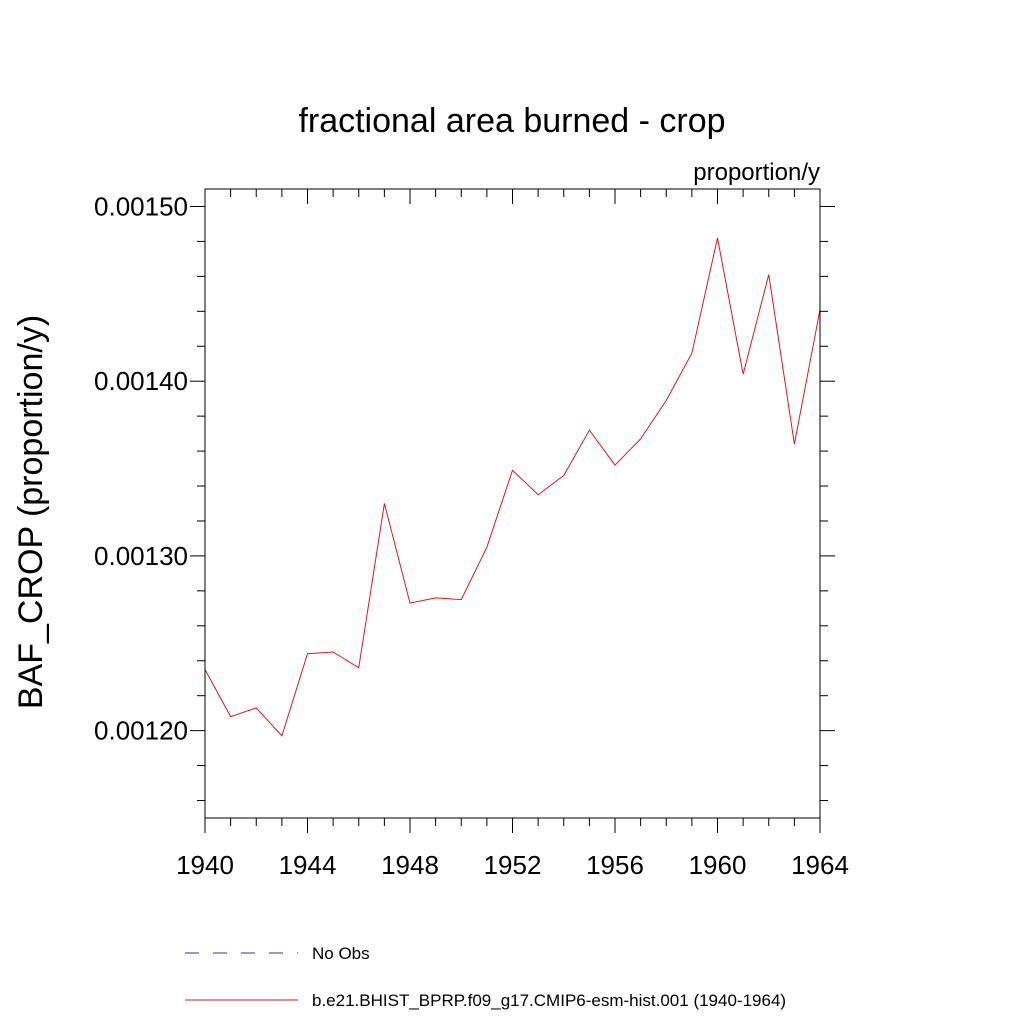 The width and height of the screenshot is (1024, 1024). I want to click on x-tick-label: 1956, so click(615, 865).